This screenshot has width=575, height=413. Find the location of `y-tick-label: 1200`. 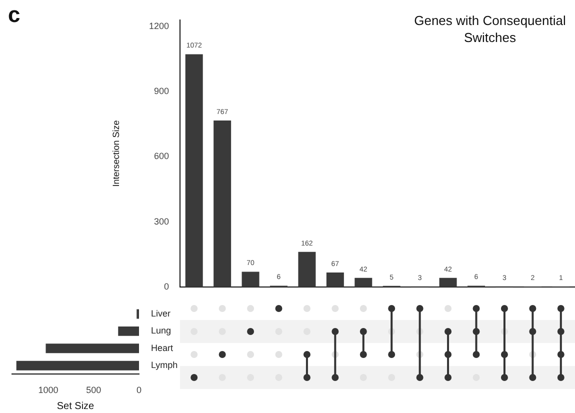

y-tick-label: 1200 is located at coordinates (158, 25).